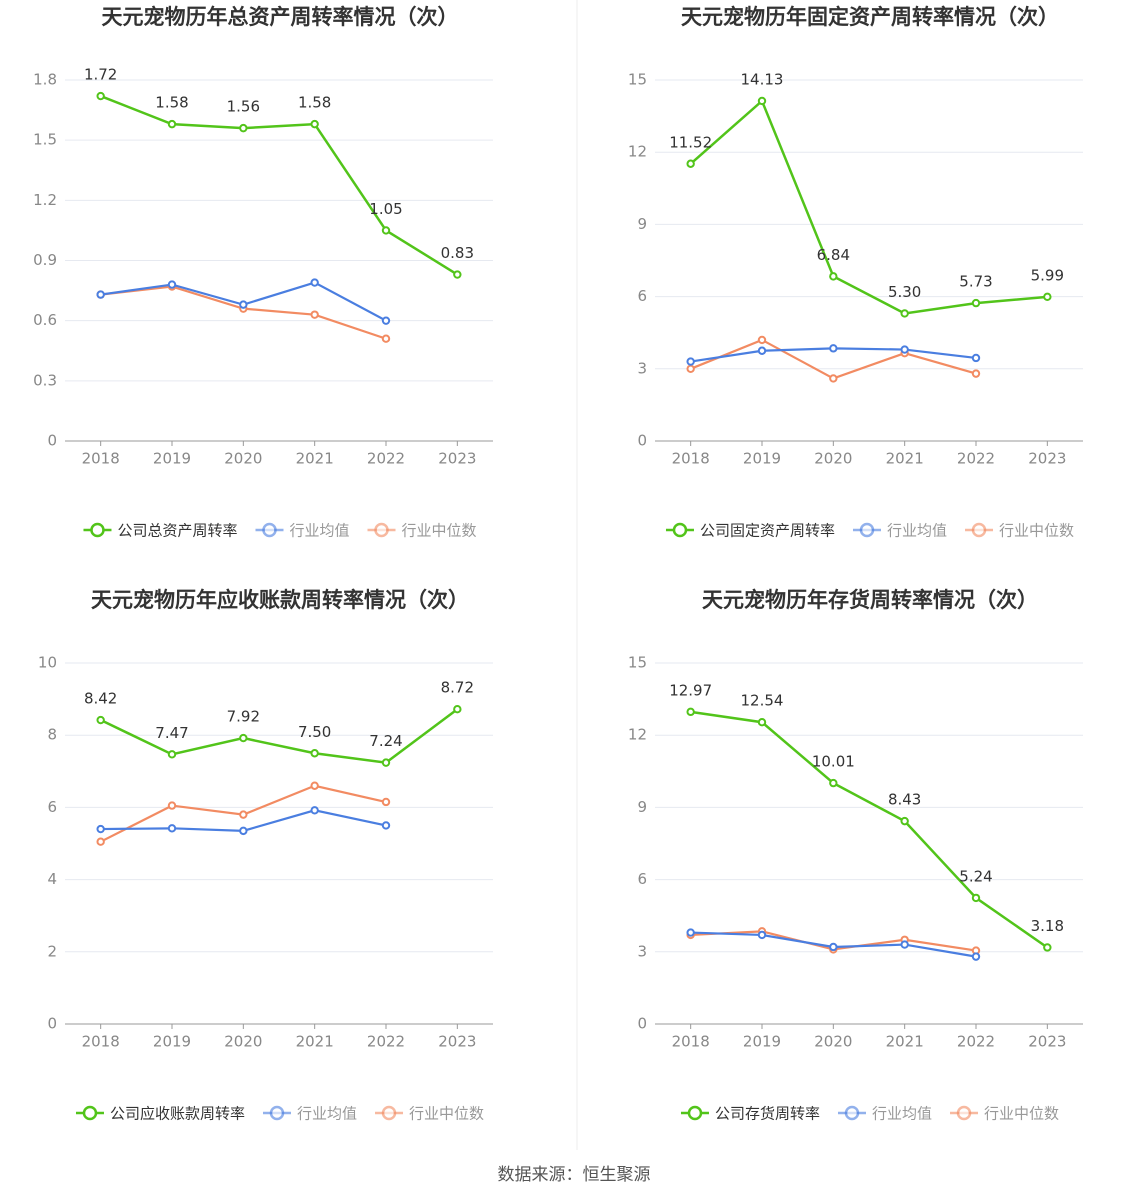  What do you see at coordinates (280, 17) in the screenshot?
I see `chart-title: 天元宠物历年总资产周转率情况（次）` at bounding box center [280, 17].